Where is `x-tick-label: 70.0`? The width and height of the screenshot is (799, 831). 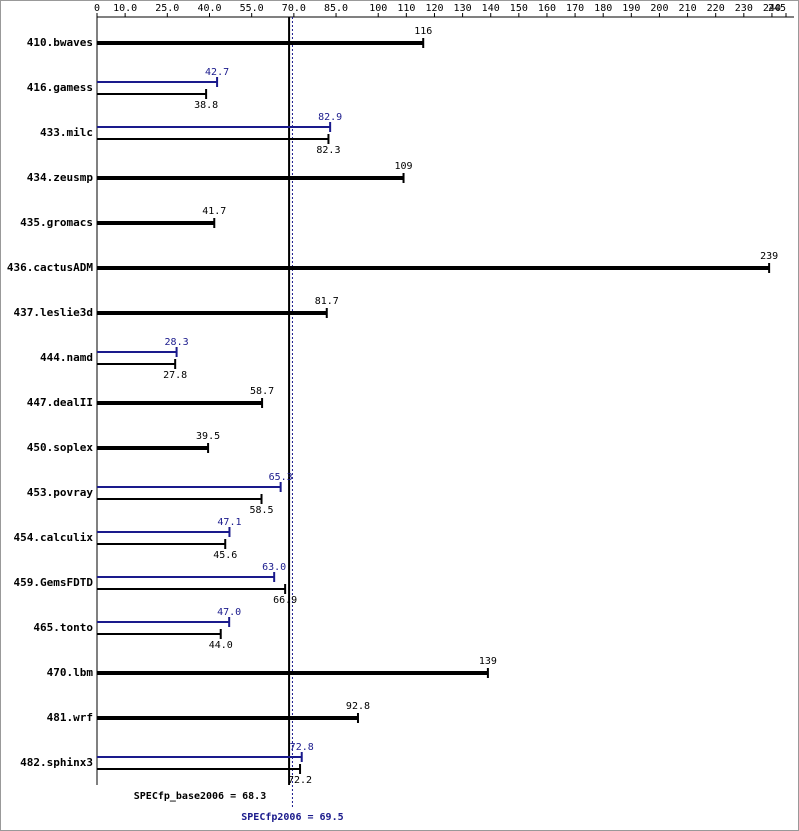
x-tick-label: 70.0 is located at coordinates (294, 8).